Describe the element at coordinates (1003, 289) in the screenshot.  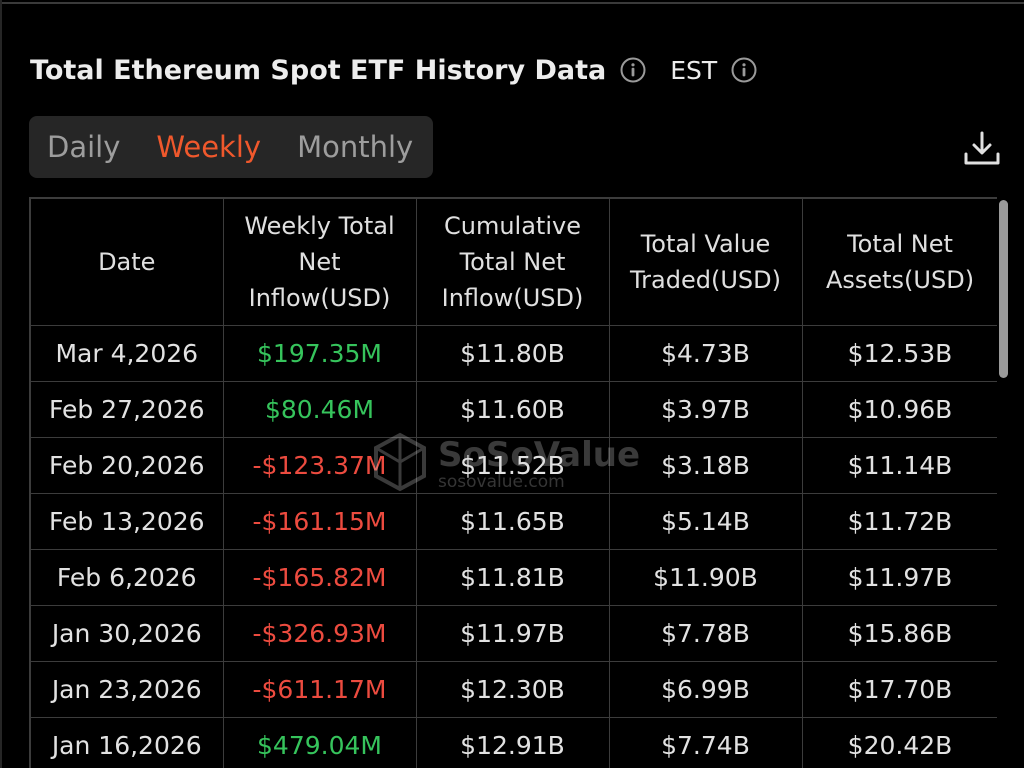
I see `table-scrollbar` at that location.